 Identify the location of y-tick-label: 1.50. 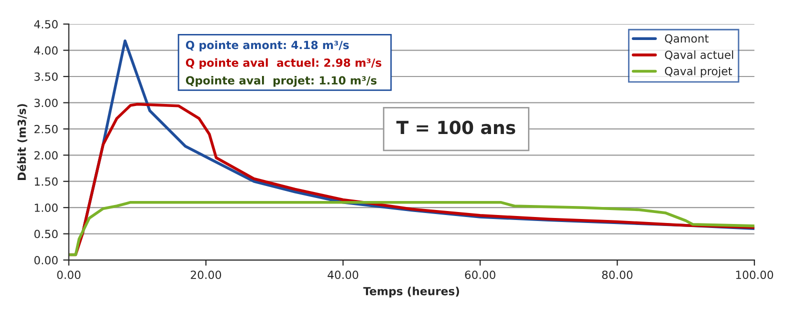
(46, 181).